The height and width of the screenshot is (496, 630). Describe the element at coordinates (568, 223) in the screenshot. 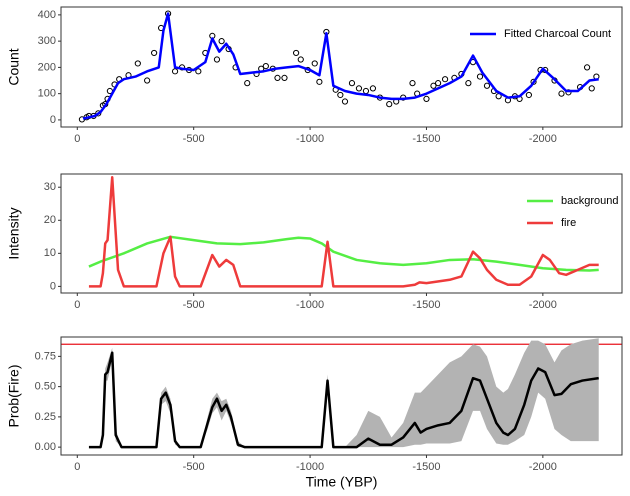

I see `legend-label: fire` at that location.